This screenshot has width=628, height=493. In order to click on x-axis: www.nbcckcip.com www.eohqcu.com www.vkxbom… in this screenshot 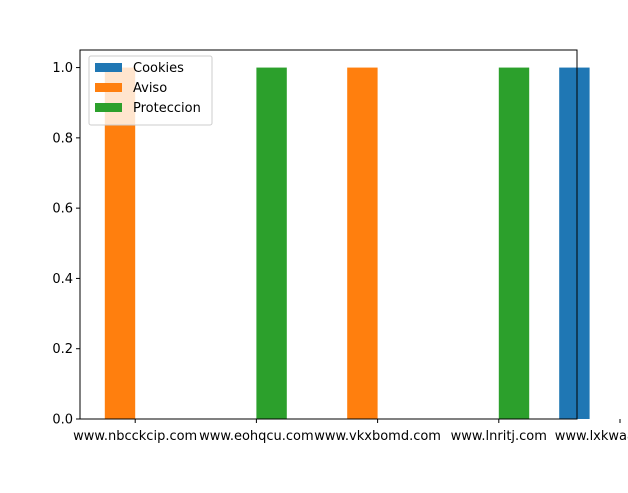, I will do `click(350, 431)`.